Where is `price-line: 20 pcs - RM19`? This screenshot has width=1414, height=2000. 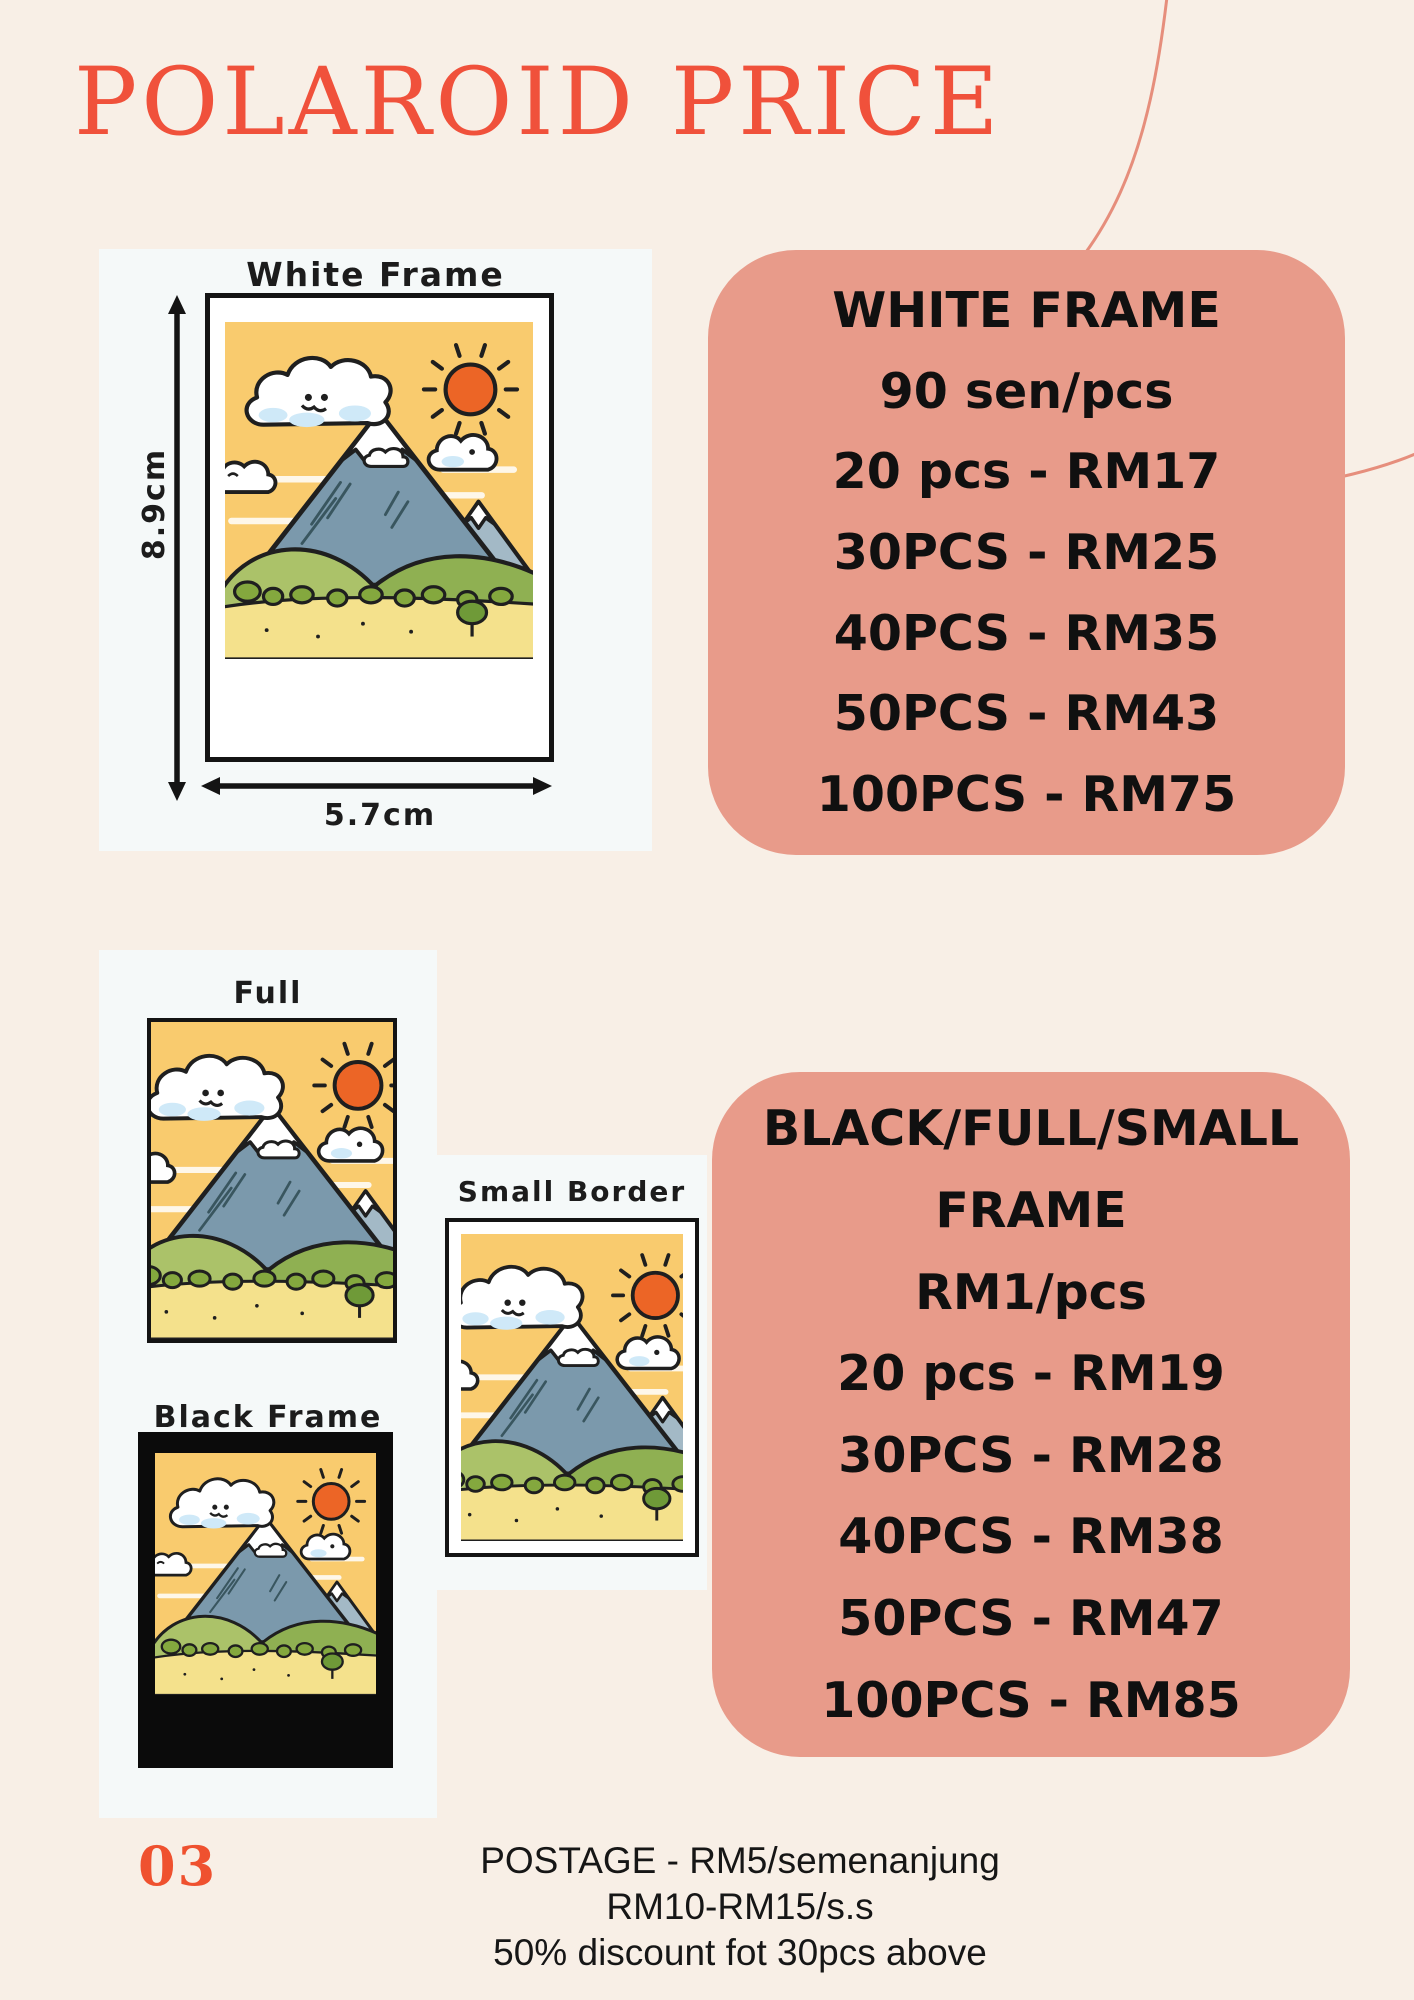
price-line: 20 pcs - RM19 is located at coordinates (1031, 1374).